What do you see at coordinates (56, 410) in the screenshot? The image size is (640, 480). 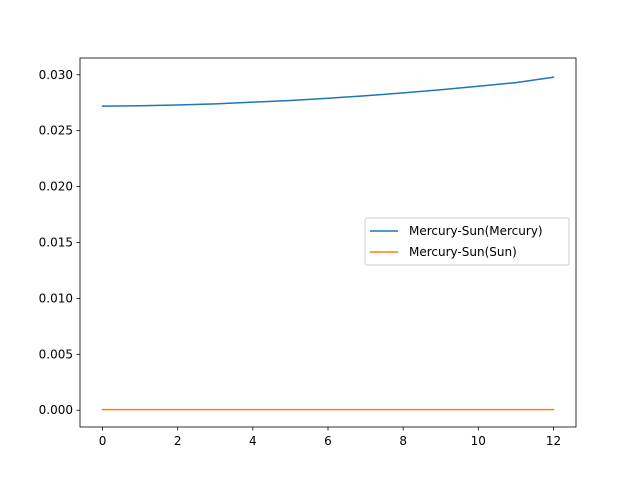 I see `y-tick-label: 0.000` at bounding box center [56, 410].